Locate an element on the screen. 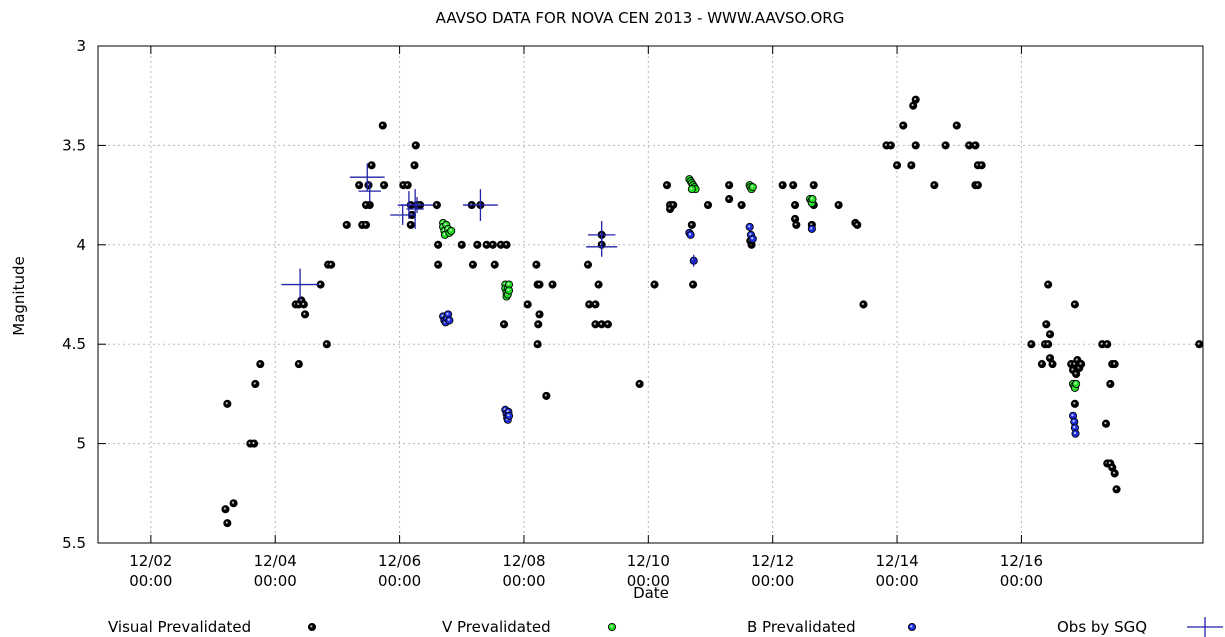  y-tick-label: 3 is located at coordinates (81, 46).